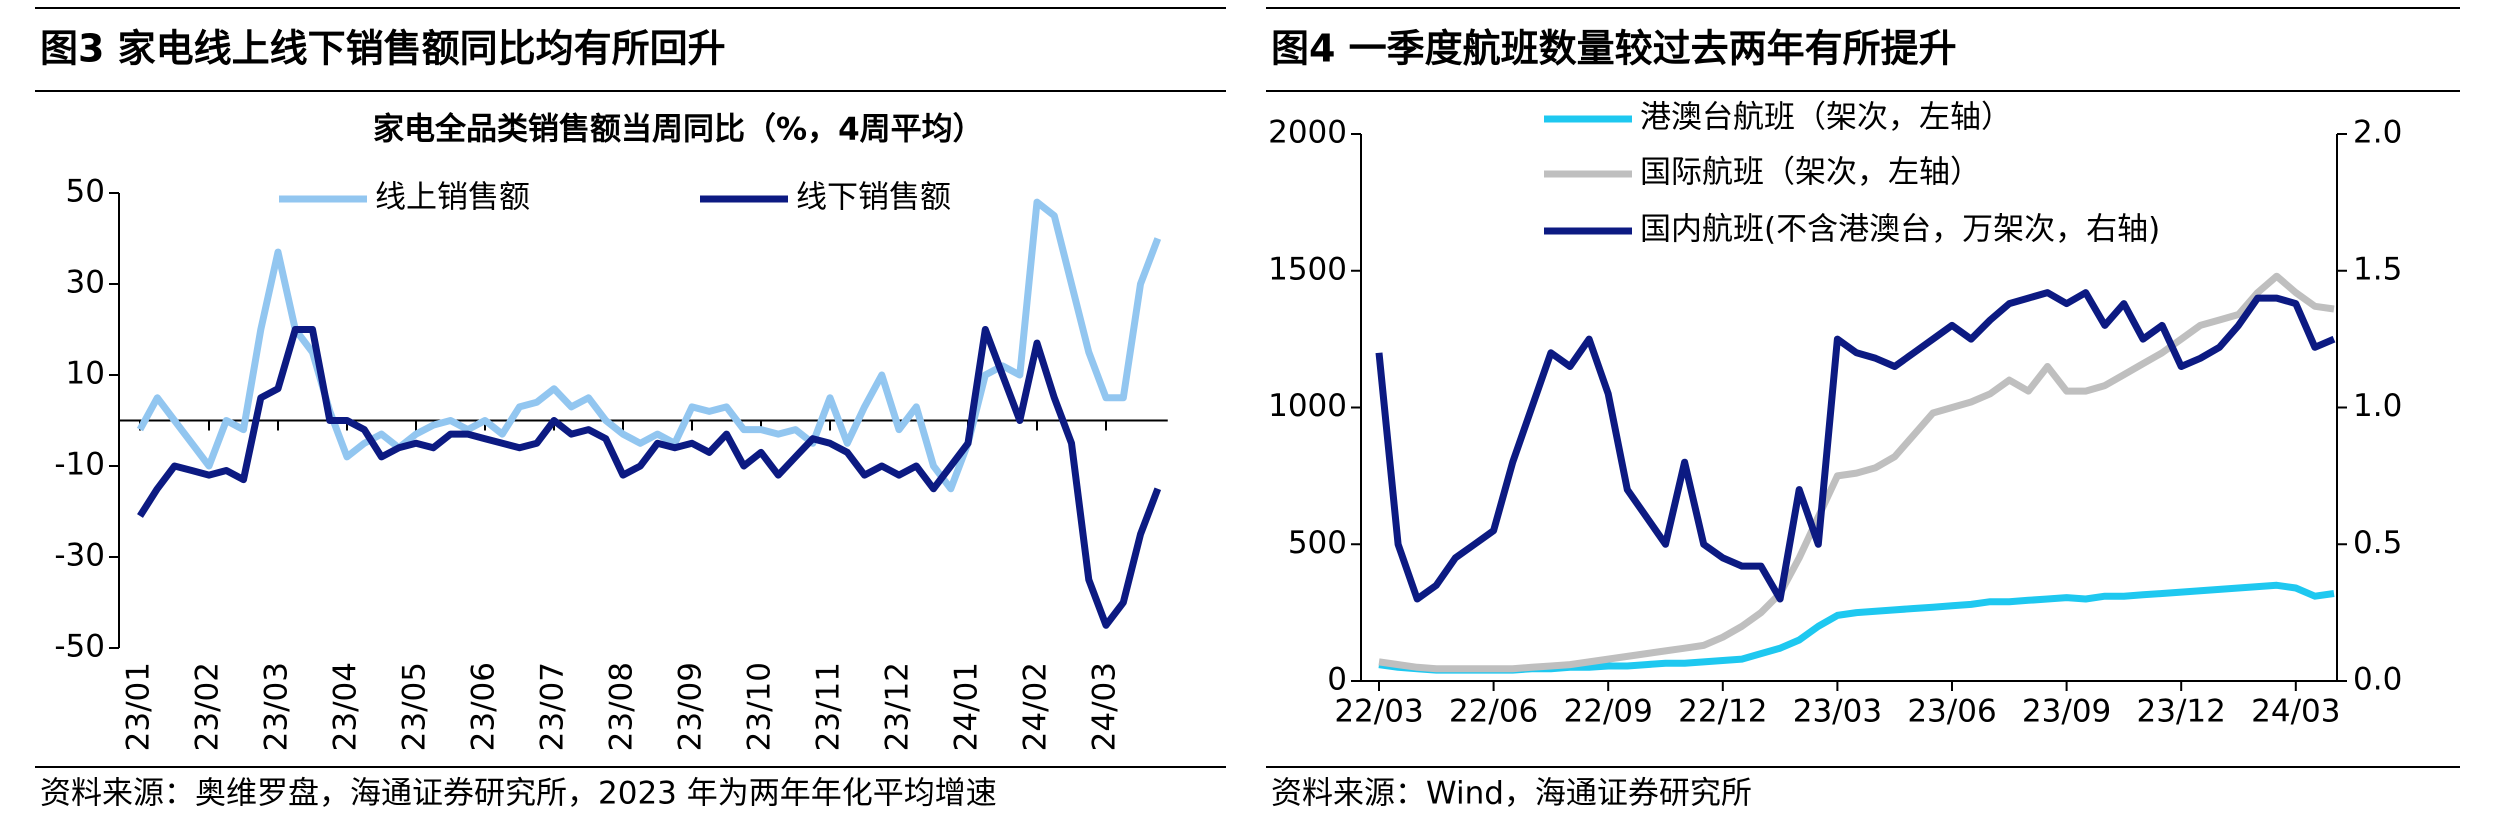 The width and height of the screenshot is (2496, 826). I want to click on legend-label: 线下销售额, so click(873, 198).